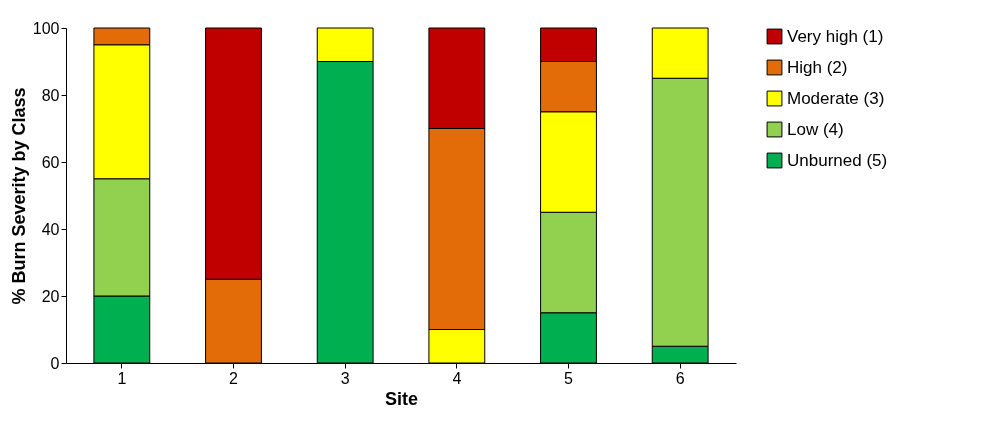 The image size is (1001, 421). I want to click on x-tick-label: 3, so click(345, 378).